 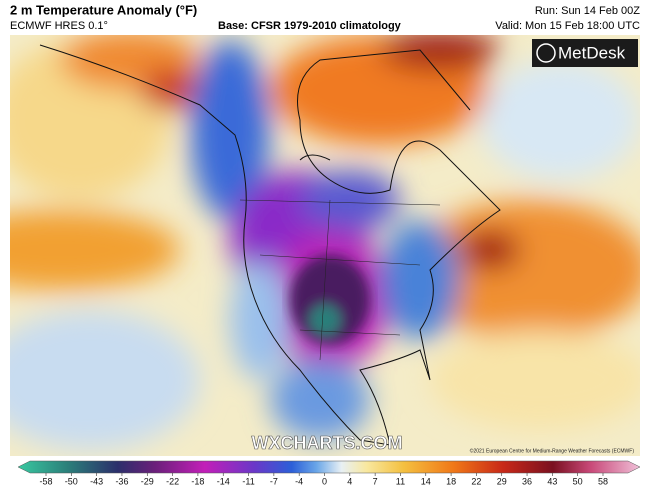 I want to click on borders, so click(x=340, y=280).